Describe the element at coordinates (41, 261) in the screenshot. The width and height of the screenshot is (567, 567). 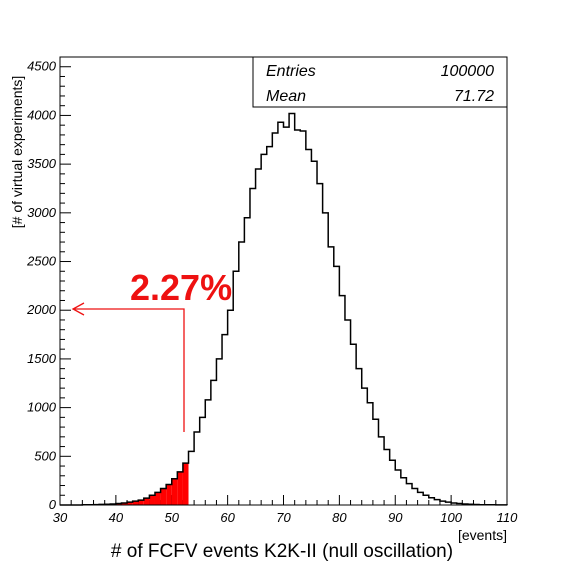
I see `y-tick-label: 2500` at that location.